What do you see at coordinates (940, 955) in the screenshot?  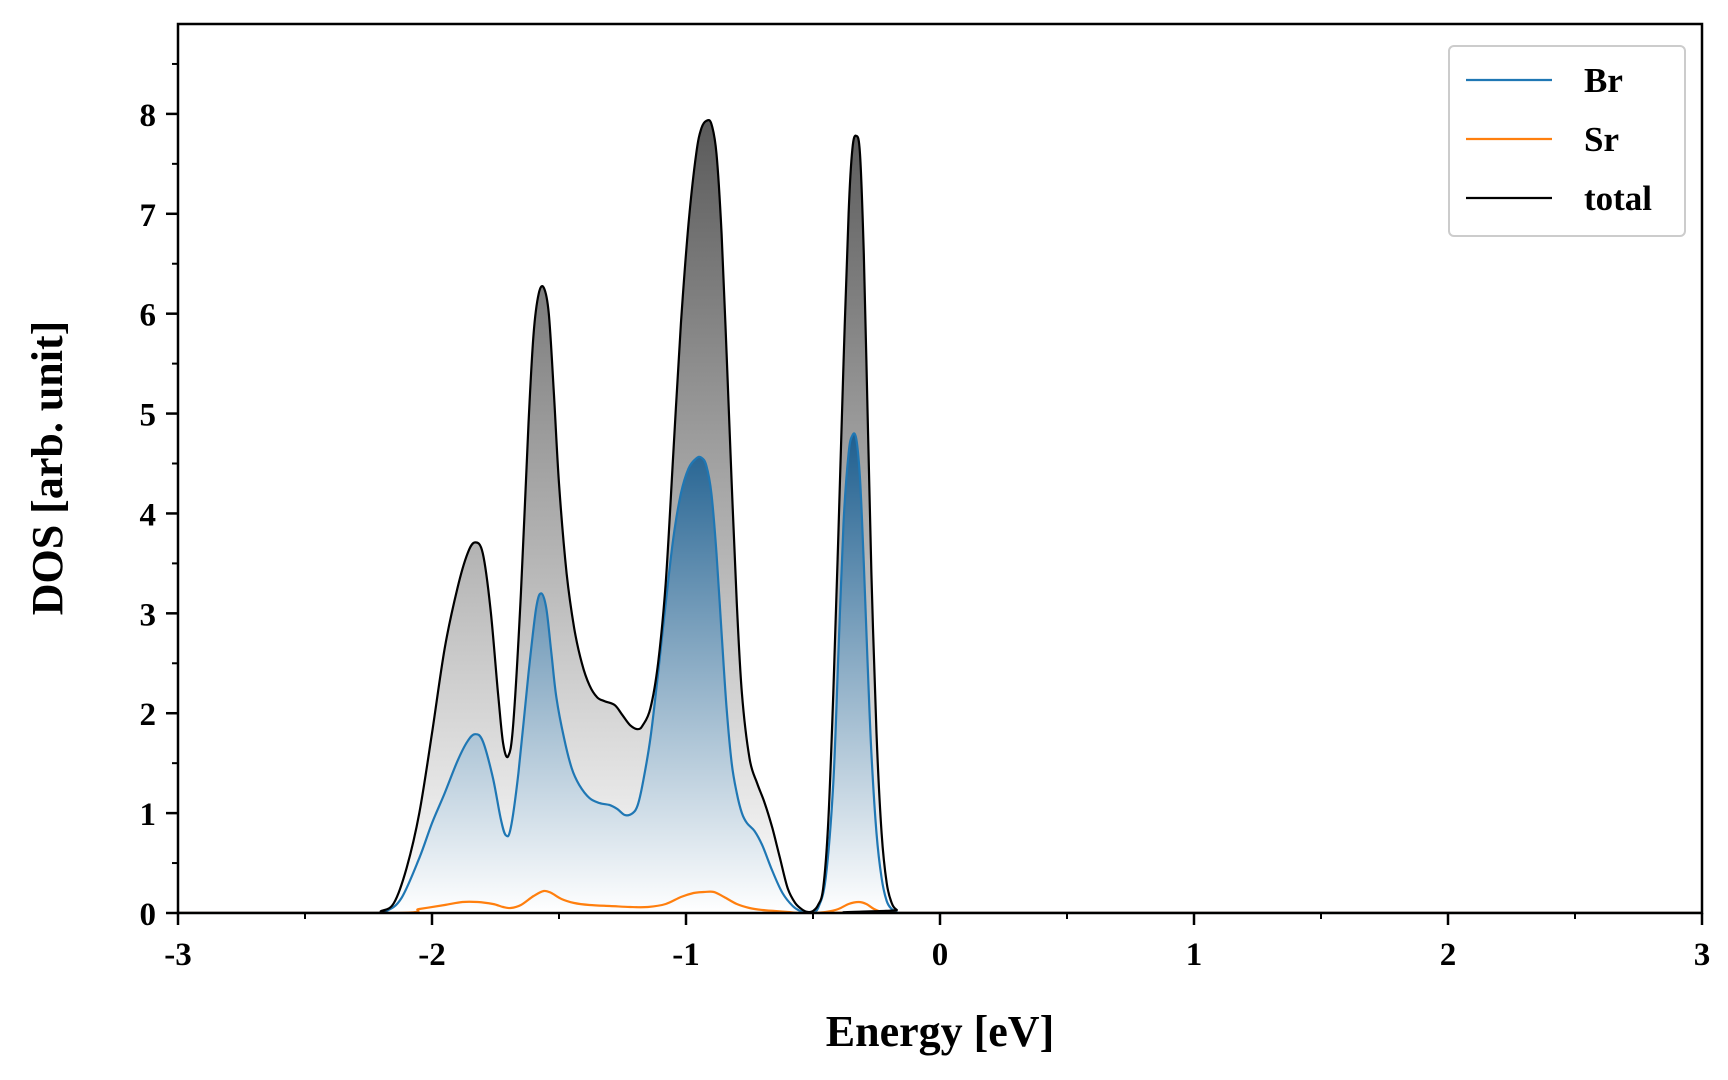 I see `x-tick-label: 0` at bounding box center [940, 955].